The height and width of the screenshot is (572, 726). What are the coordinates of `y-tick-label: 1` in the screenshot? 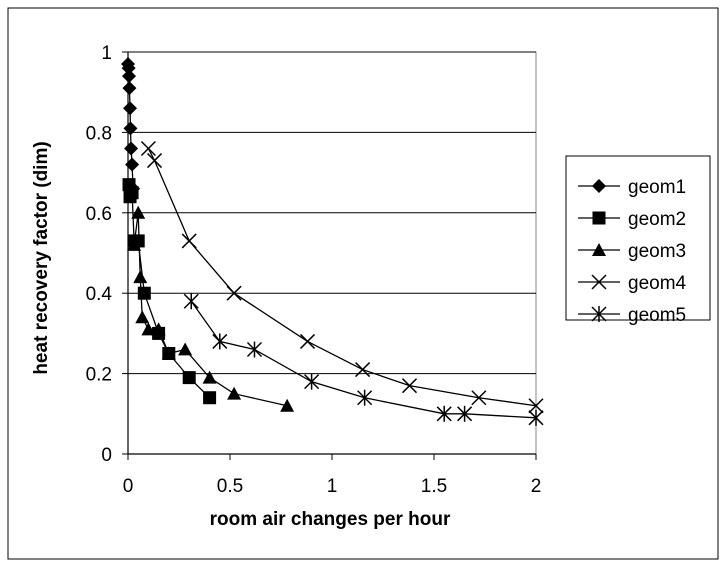 It's located at (106, 53).